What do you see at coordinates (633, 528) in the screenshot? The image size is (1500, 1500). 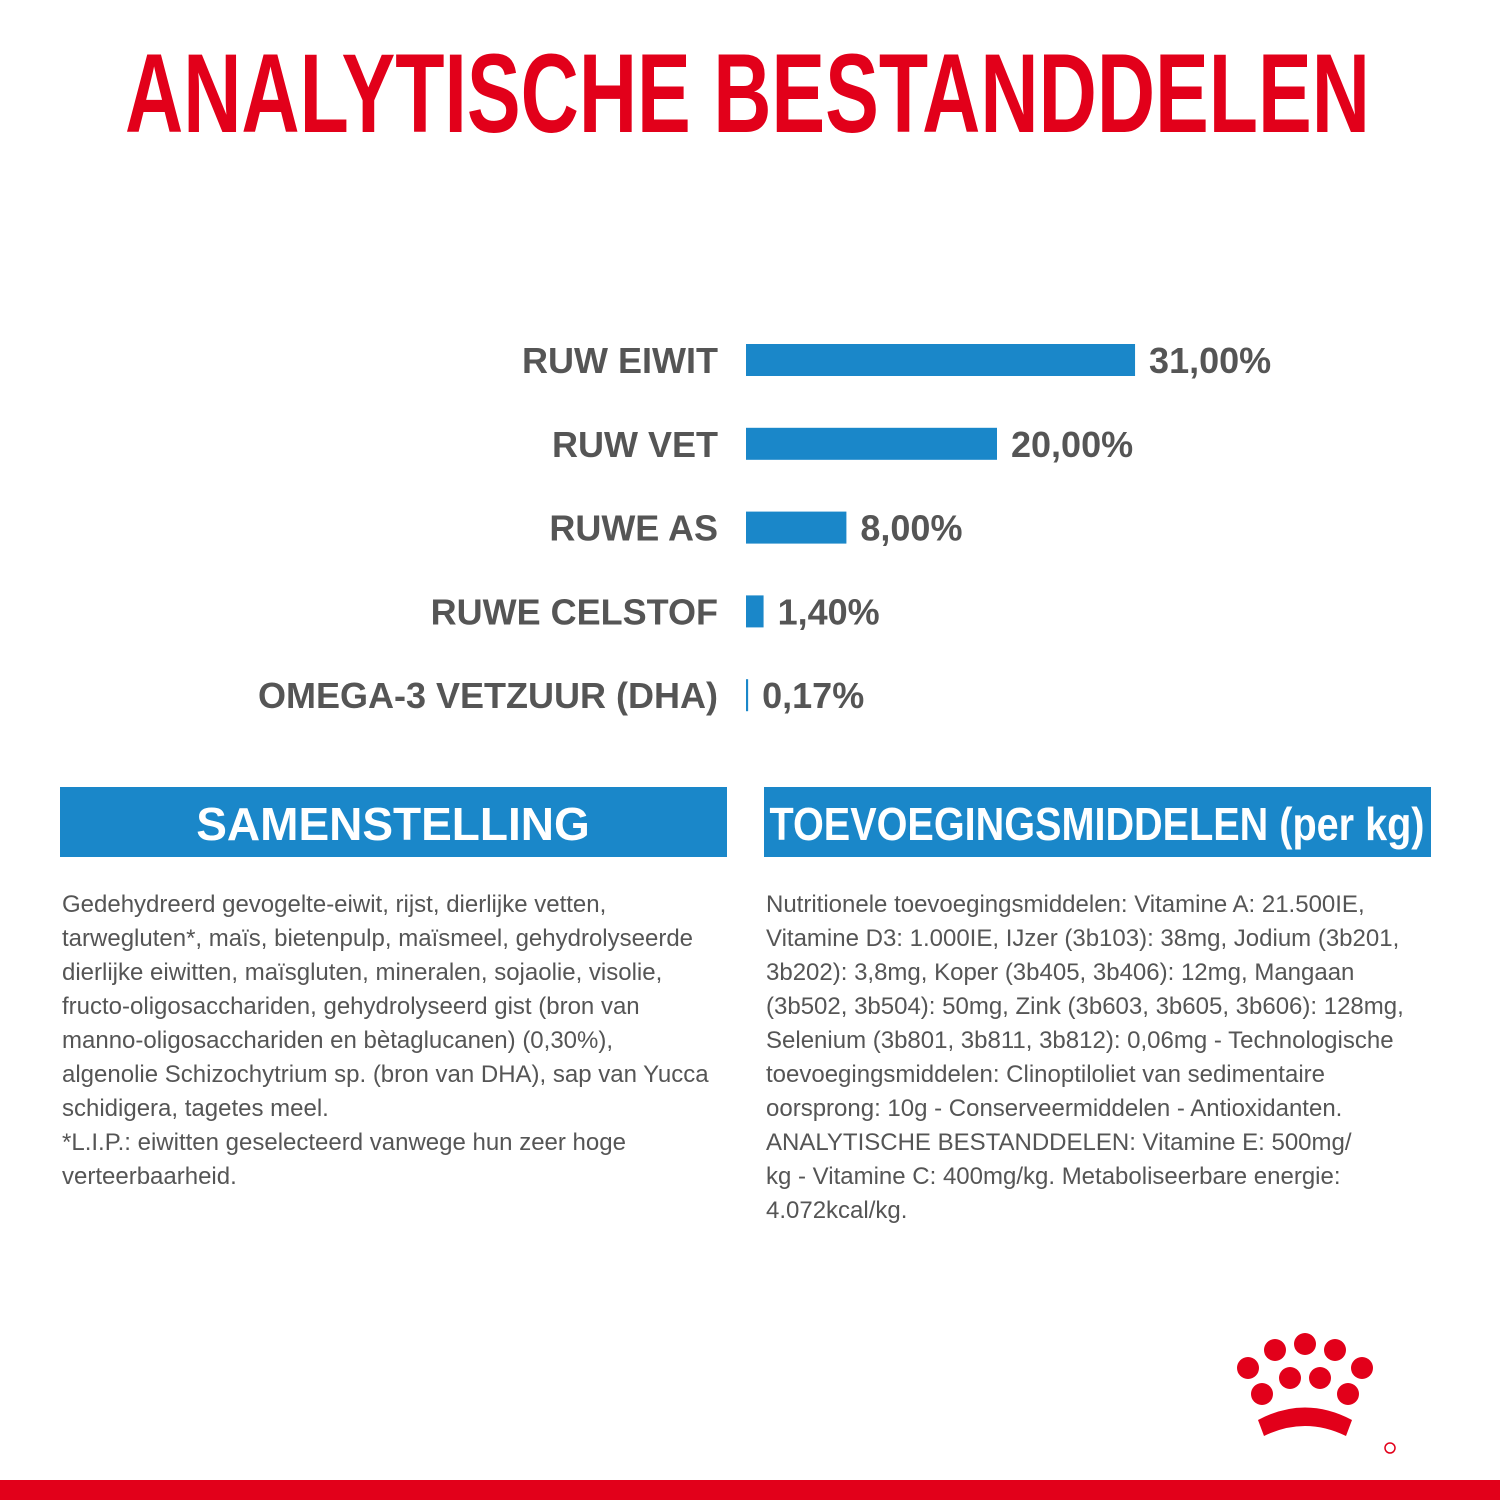 I see `category-label: RUWE AS` at bounding box center [633, 528].